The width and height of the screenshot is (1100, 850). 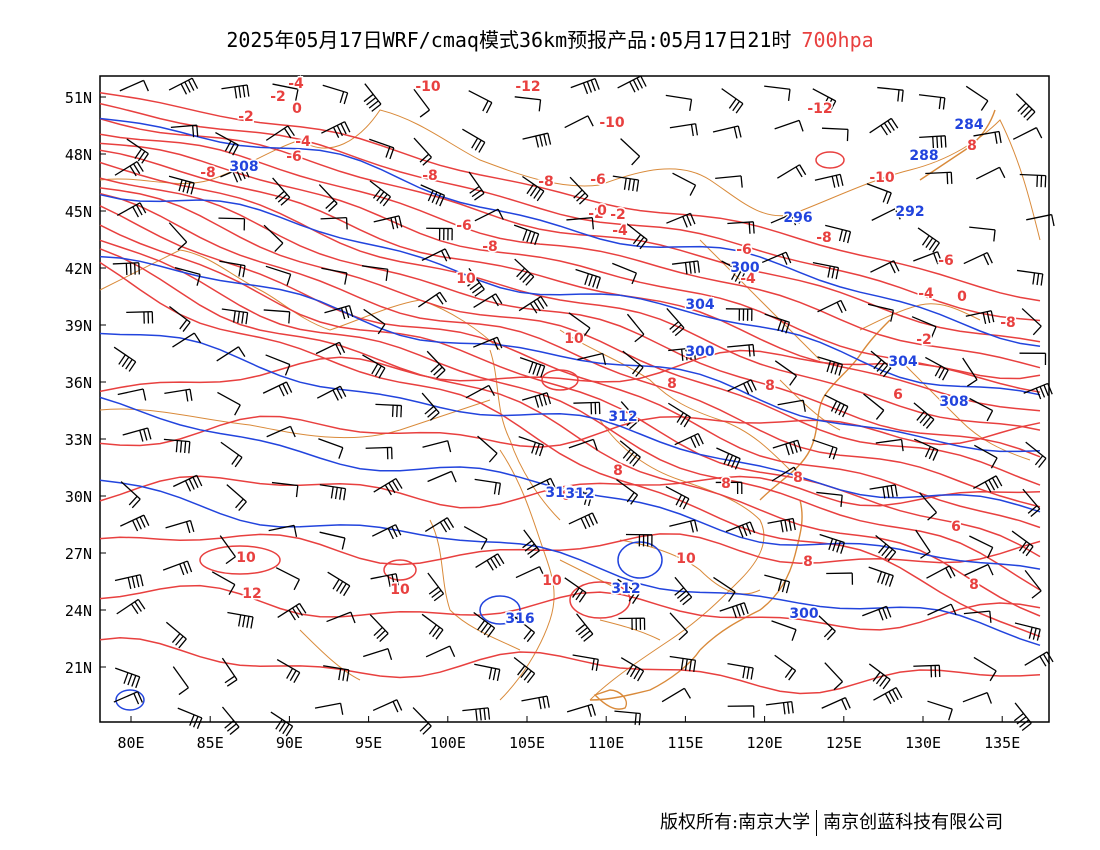 I want to click on lat-label: 42N, so click(x=78, y=269).